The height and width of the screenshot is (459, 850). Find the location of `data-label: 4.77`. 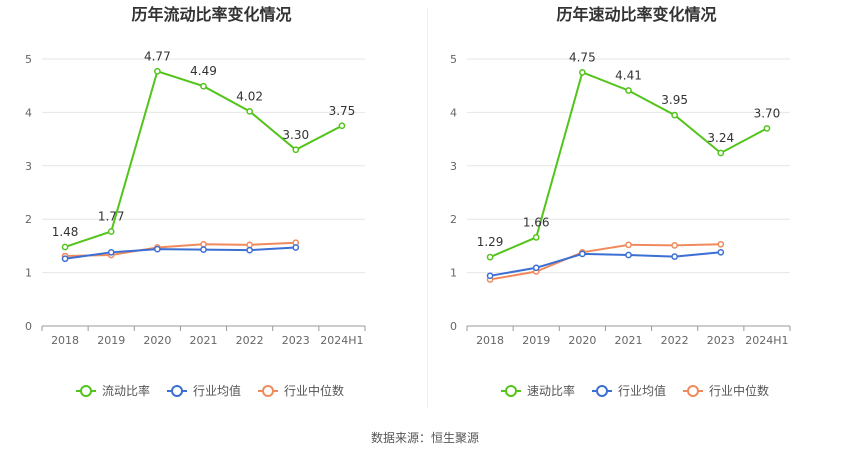

data-label: 4.77 is located at coordinates (157, 56).